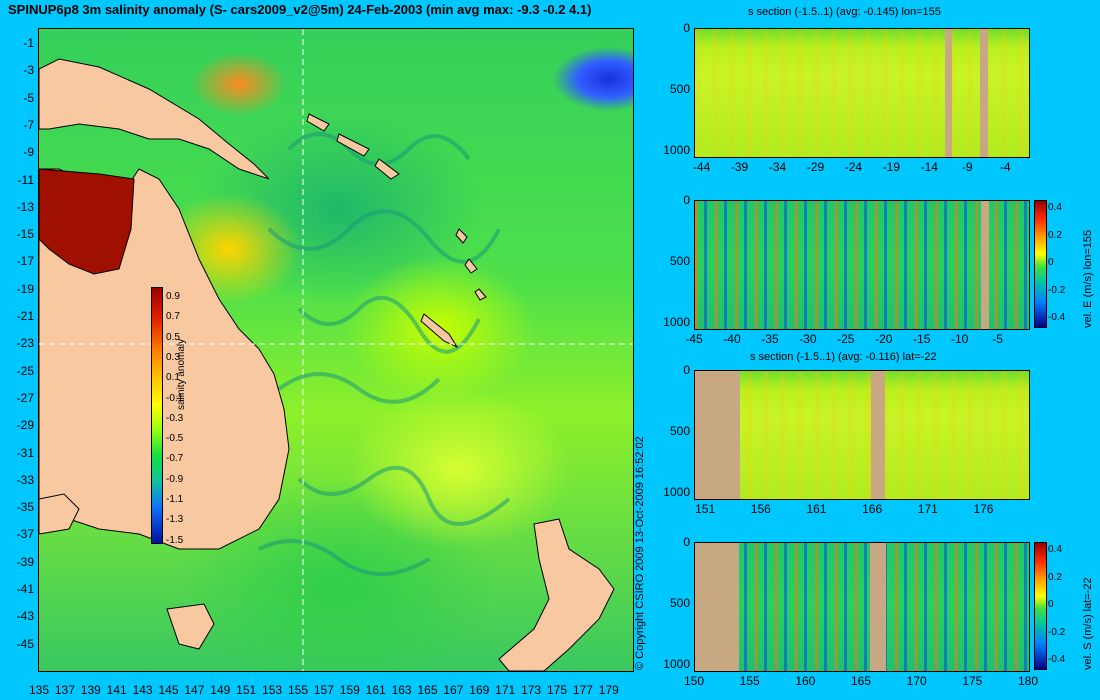 This screenshot has height=700, width=1100. I want to click on map-lon-tick: 153, so click(272, 690).